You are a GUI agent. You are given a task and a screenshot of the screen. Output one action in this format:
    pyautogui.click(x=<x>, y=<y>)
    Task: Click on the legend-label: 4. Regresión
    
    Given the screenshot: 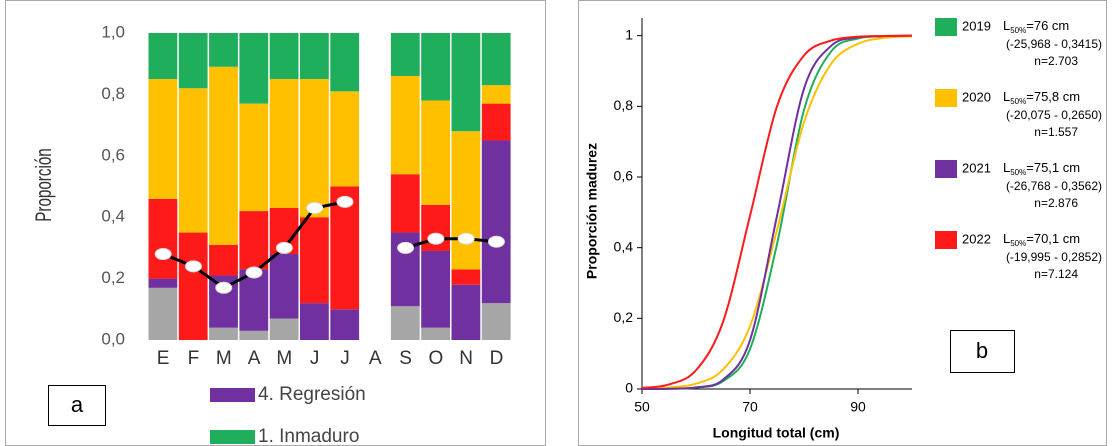 What is the action you would take?
    pyautogui.click(x=312, y=394)
    